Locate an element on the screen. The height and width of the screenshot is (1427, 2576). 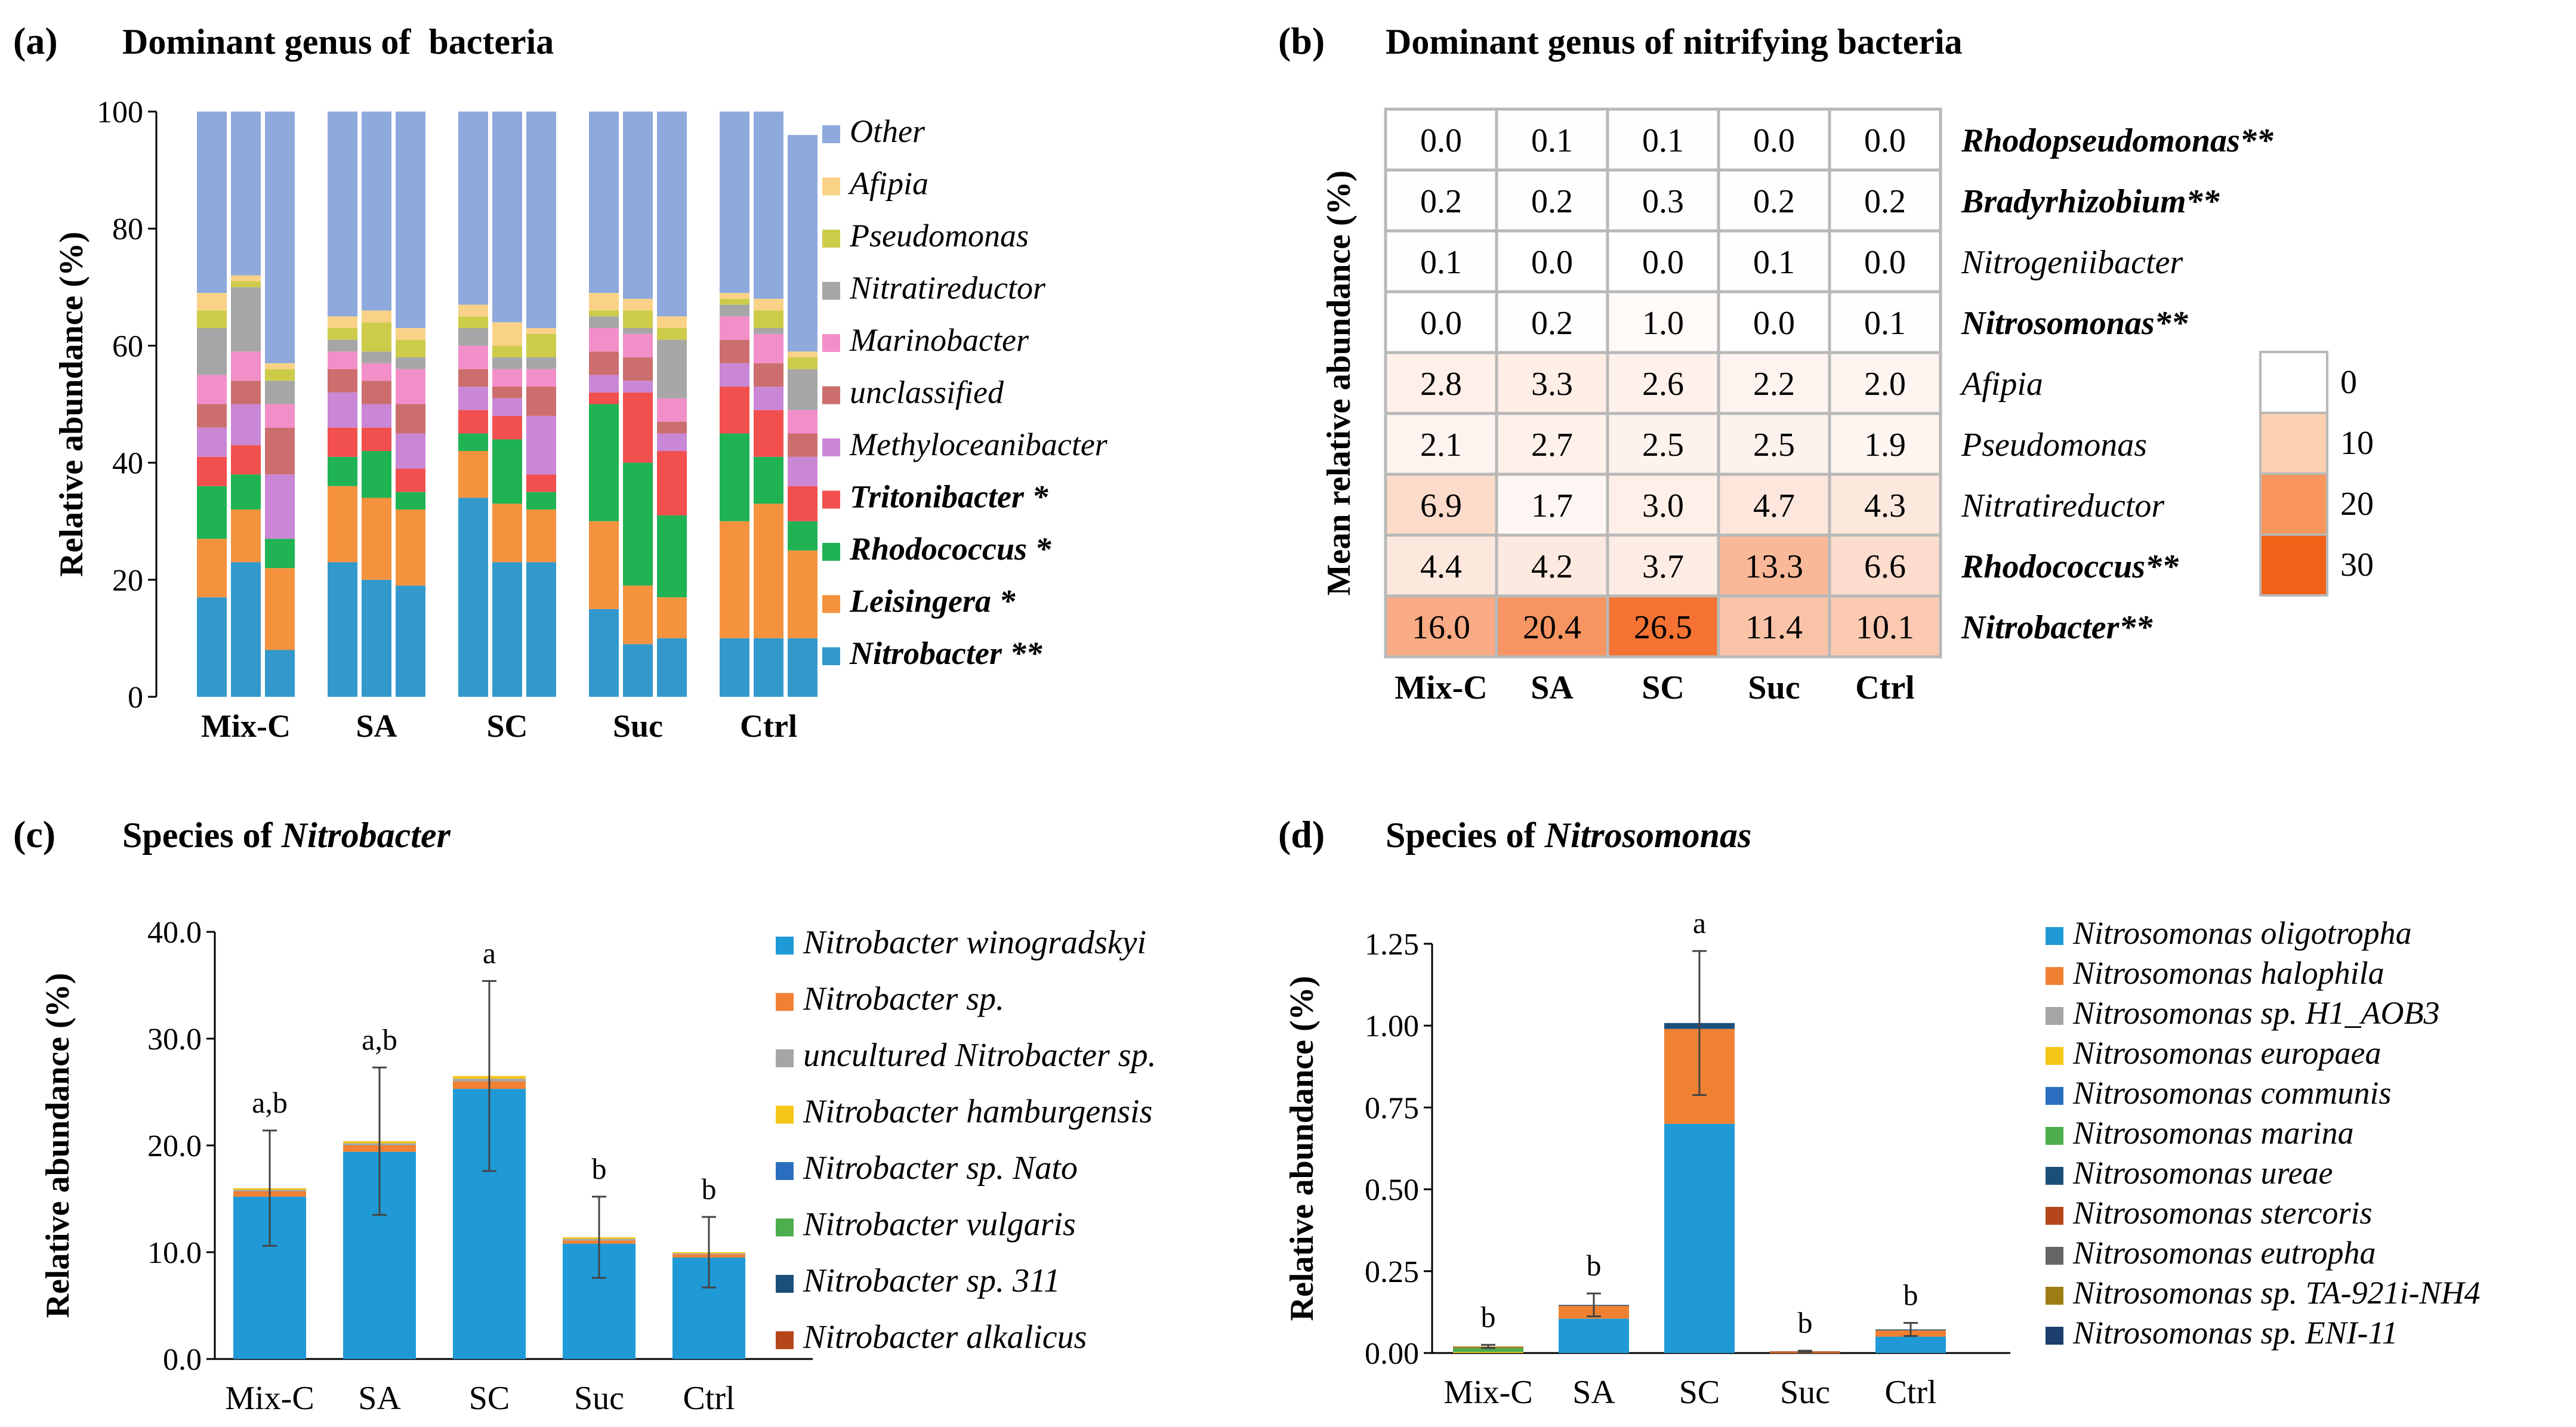
chart-c-x-label: SA is located at coordinates (379, 1398).